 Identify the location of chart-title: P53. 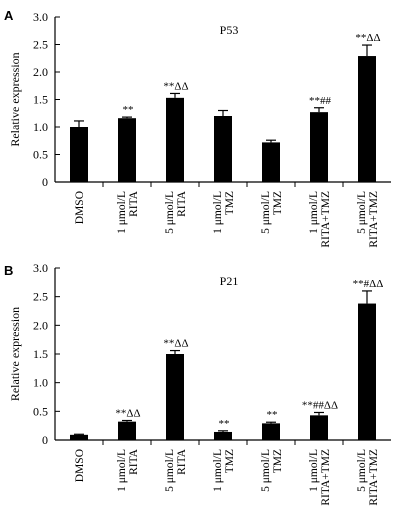
(229, 30).